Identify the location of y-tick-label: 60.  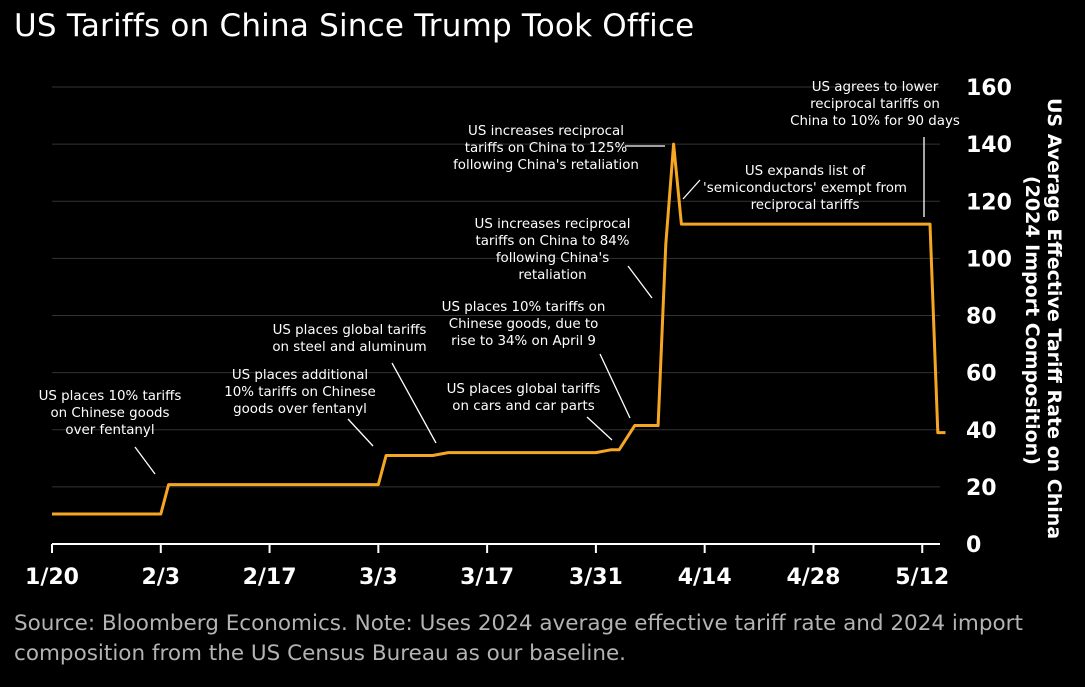
(981, 374).